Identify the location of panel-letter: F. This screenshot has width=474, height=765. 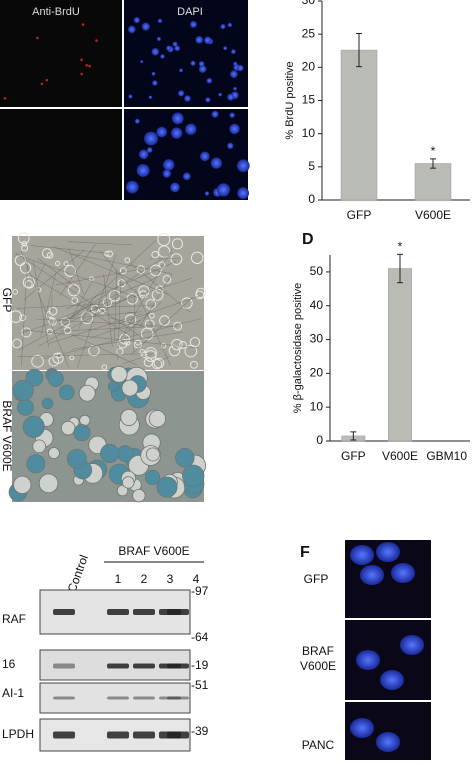
(305, 552).